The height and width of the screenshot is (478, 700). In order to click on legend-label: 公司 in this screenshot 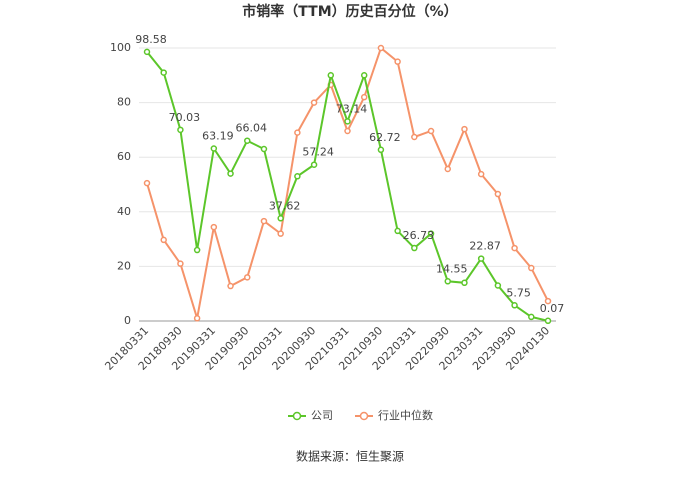, I will do `click(322, 415)`.